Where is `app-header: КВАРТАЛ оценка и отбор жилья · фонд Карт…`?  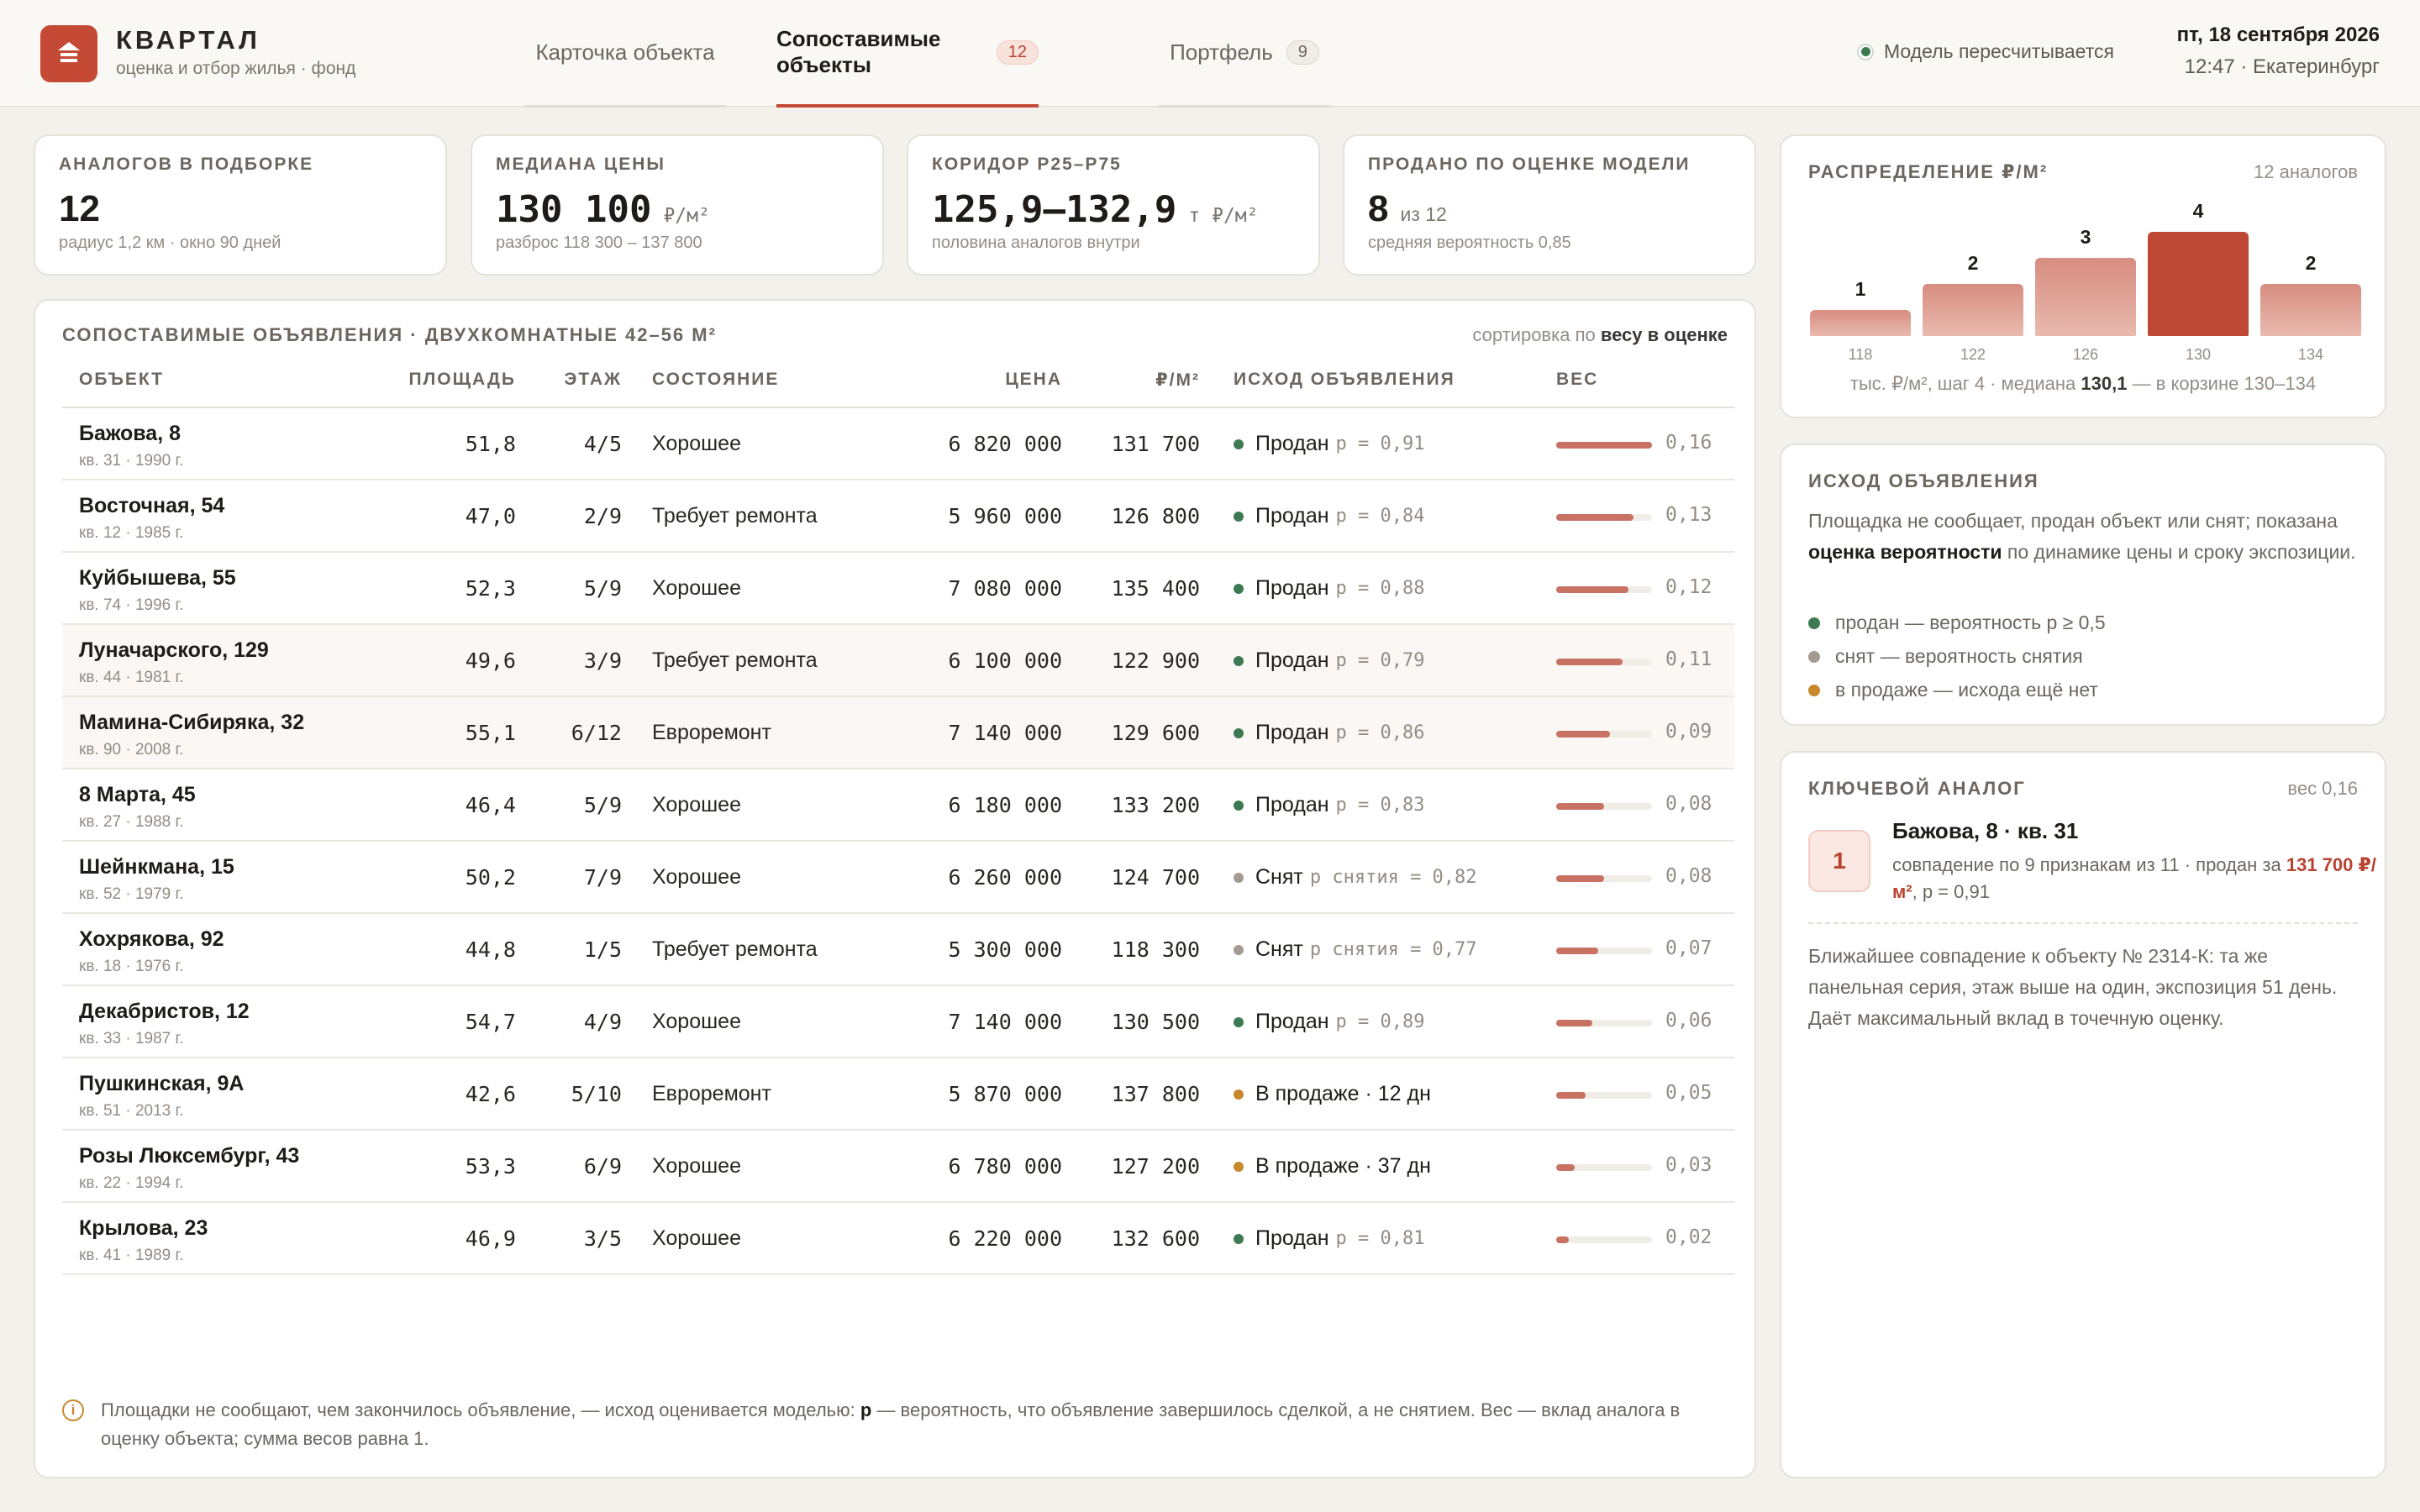 app-header: КВАРТАЛ оценка и отбор жилья · фонд Карт… is located at coordinates (1210, 54).